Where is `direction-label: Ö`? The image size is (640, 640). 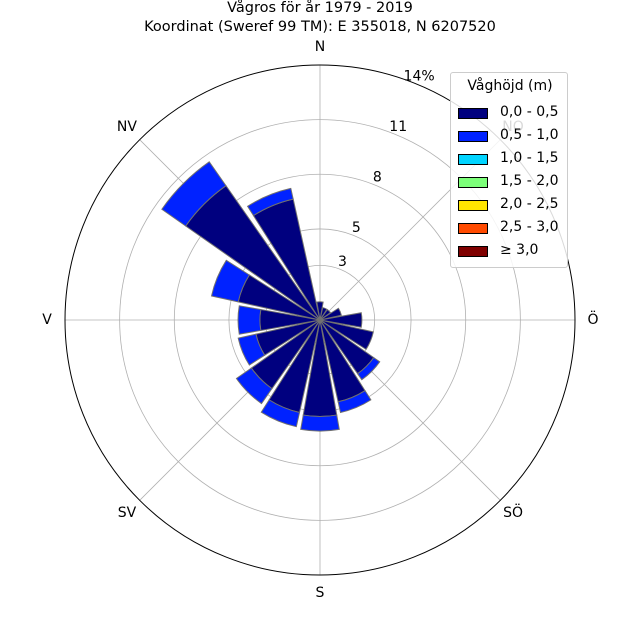
direction-label: Ö is located at coordinates (592, 319).